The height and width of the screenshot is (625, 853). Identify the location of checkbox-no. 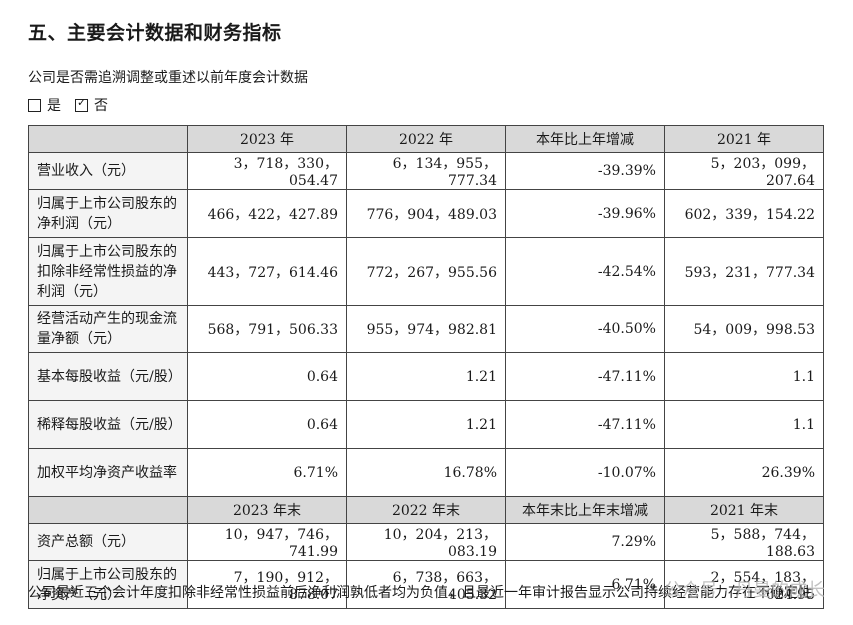
(81, 104).